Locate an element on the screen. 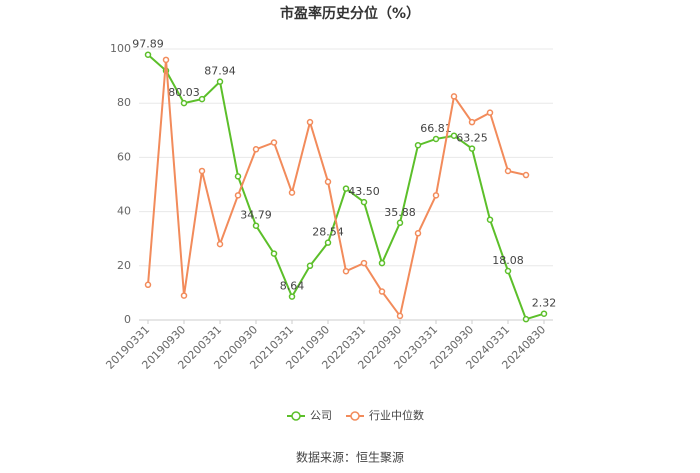 This screenshot has width=700, height=473. data-label: 35.88 is located at coordinates (400, 212).